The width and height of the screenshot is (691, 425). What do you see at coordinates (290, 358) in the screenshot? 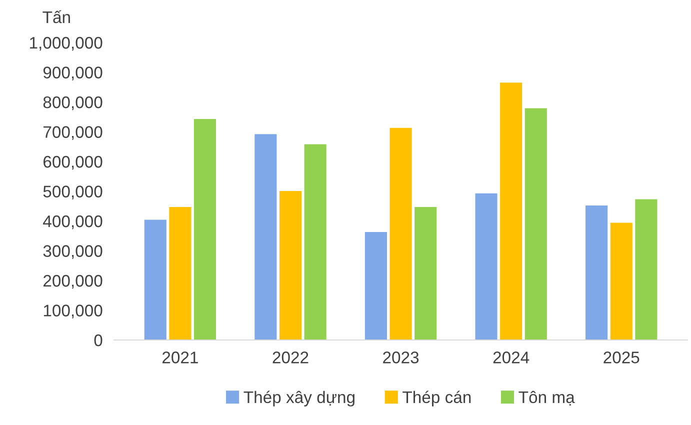
I see `x-tick-label: 2022` at bounding box center [290, 358].